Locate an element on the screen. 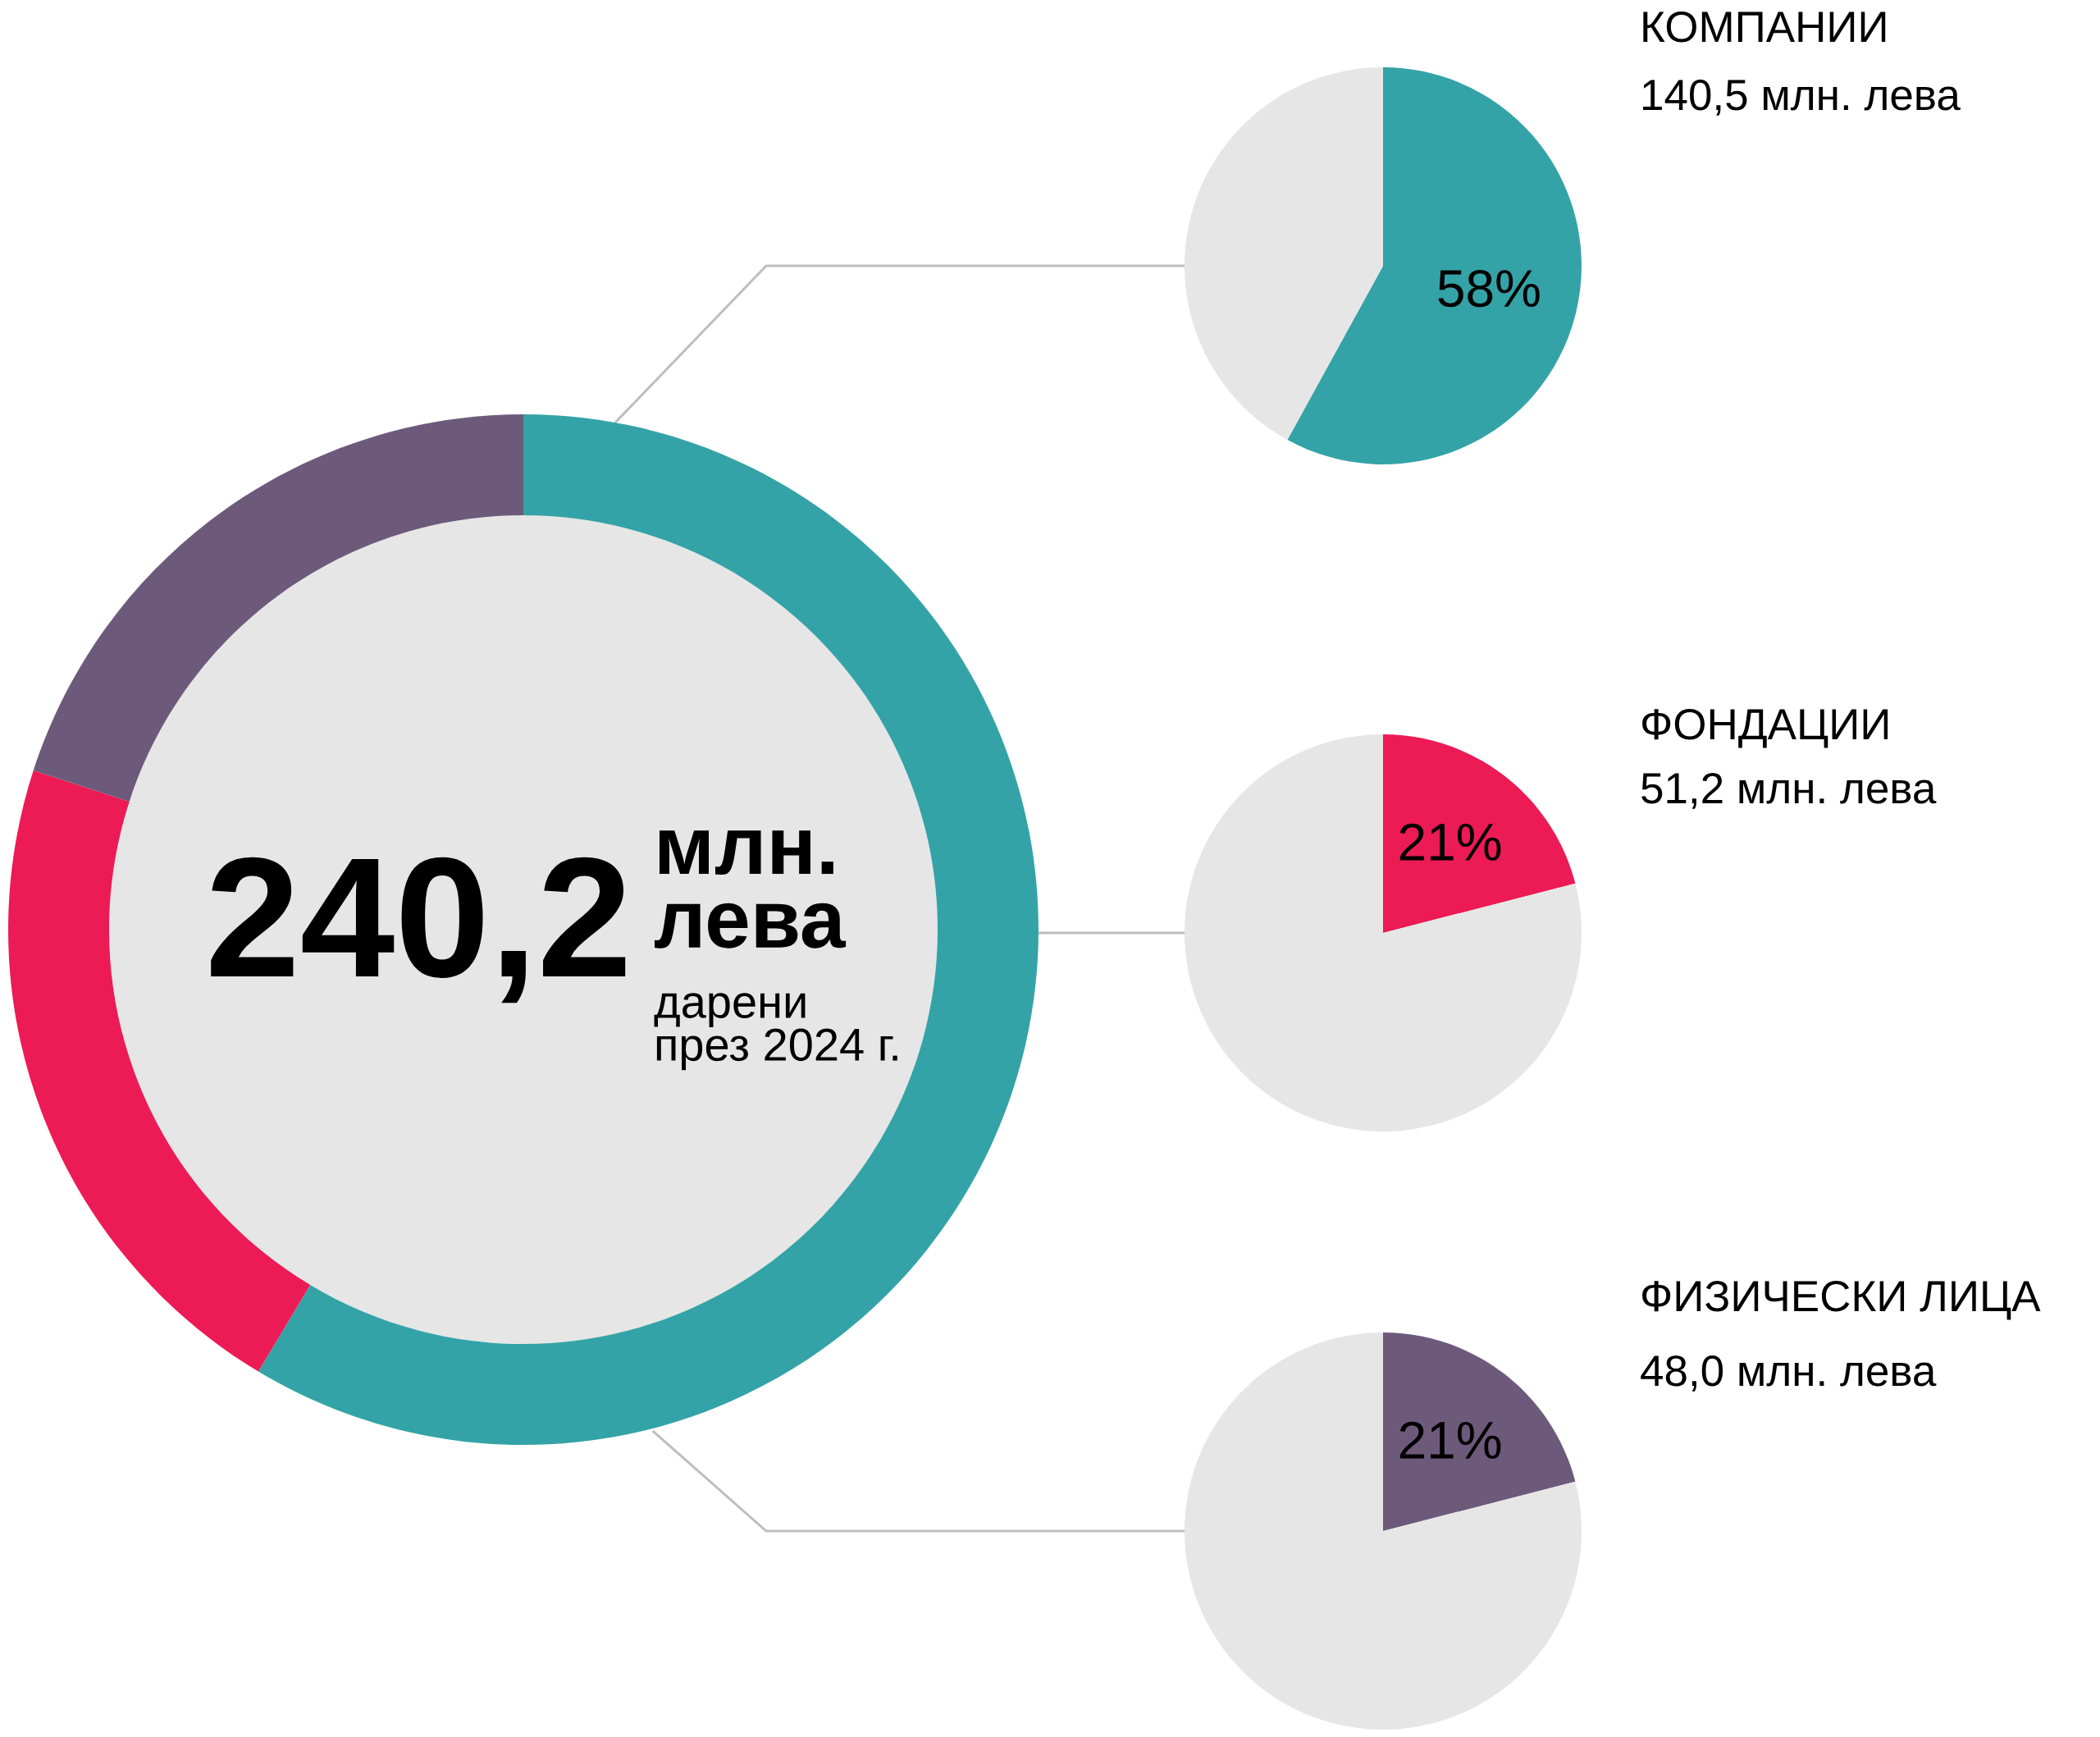 Image resolution: width=2100 pixels, height=1737 pixels. text: КОМПАНИИ is located at coordinates (1765, 27).